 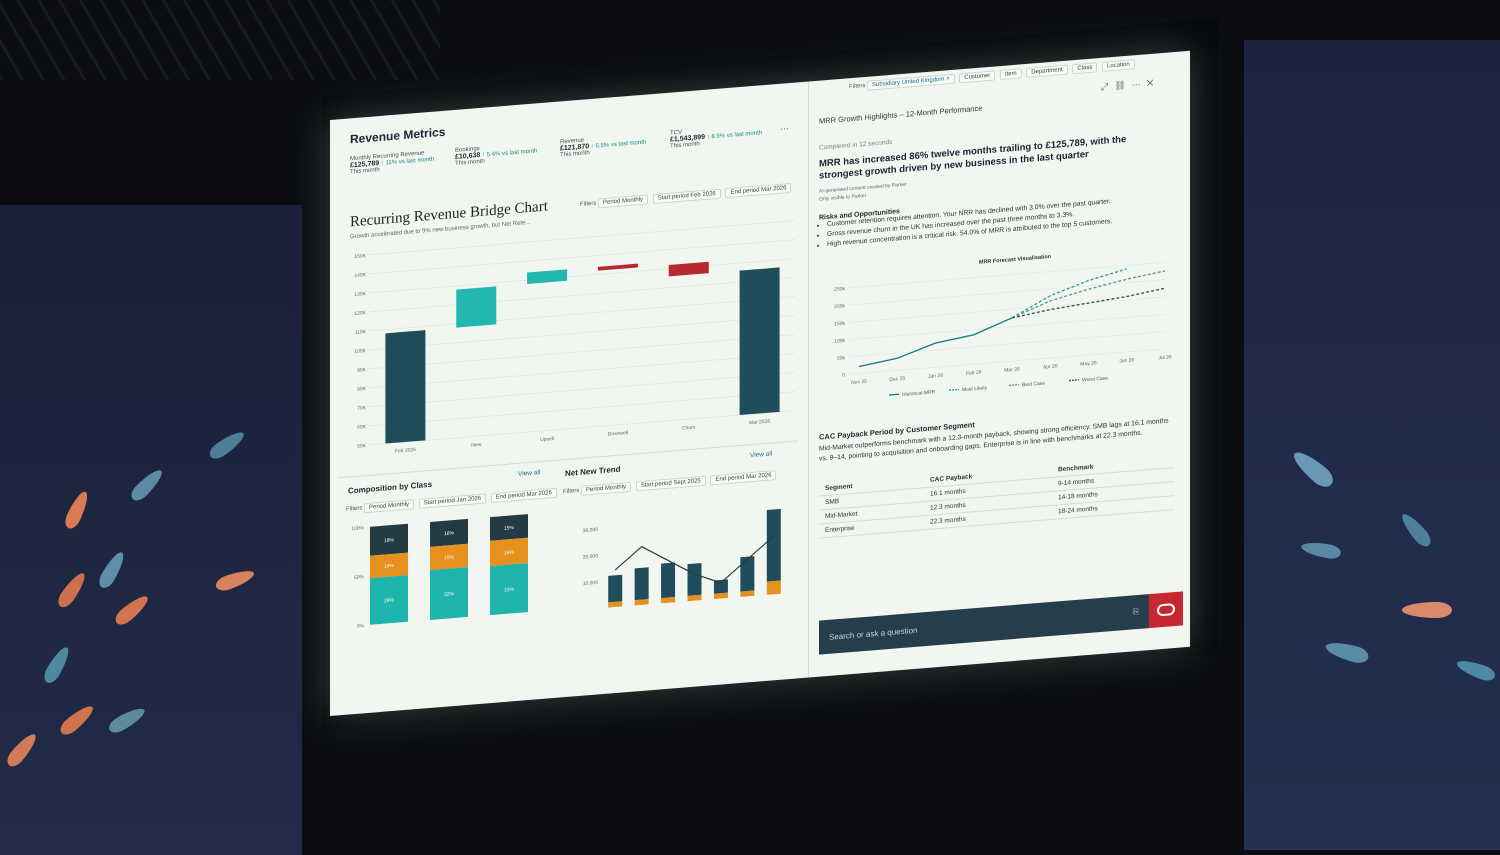 What do you see at coordinates (389, 540) in the screenshot?
I see `data-label: 18%` at bounding box center [389, 540].